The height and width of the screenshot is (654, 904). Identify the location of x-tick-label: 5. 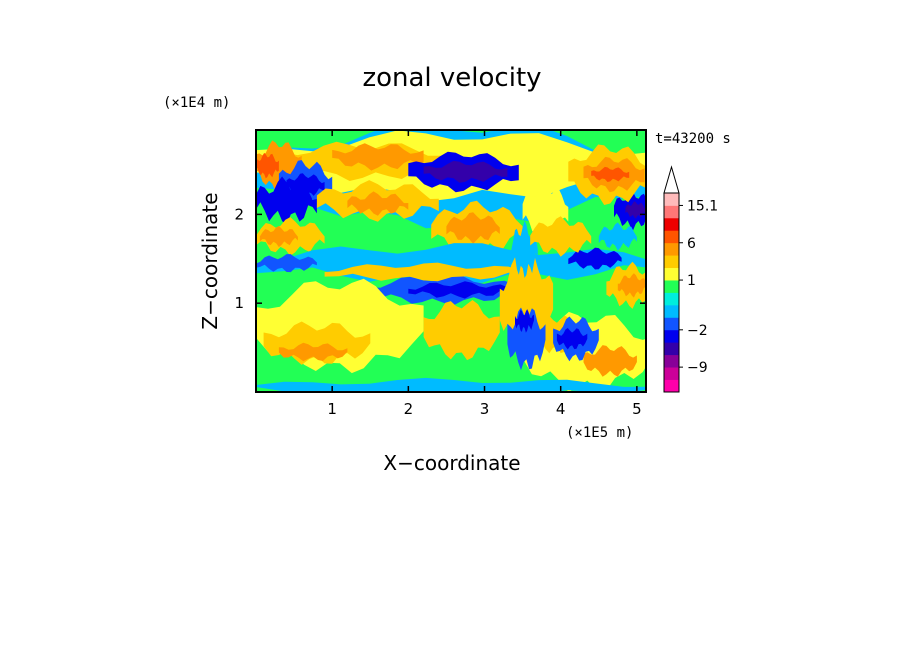
(637, 409).